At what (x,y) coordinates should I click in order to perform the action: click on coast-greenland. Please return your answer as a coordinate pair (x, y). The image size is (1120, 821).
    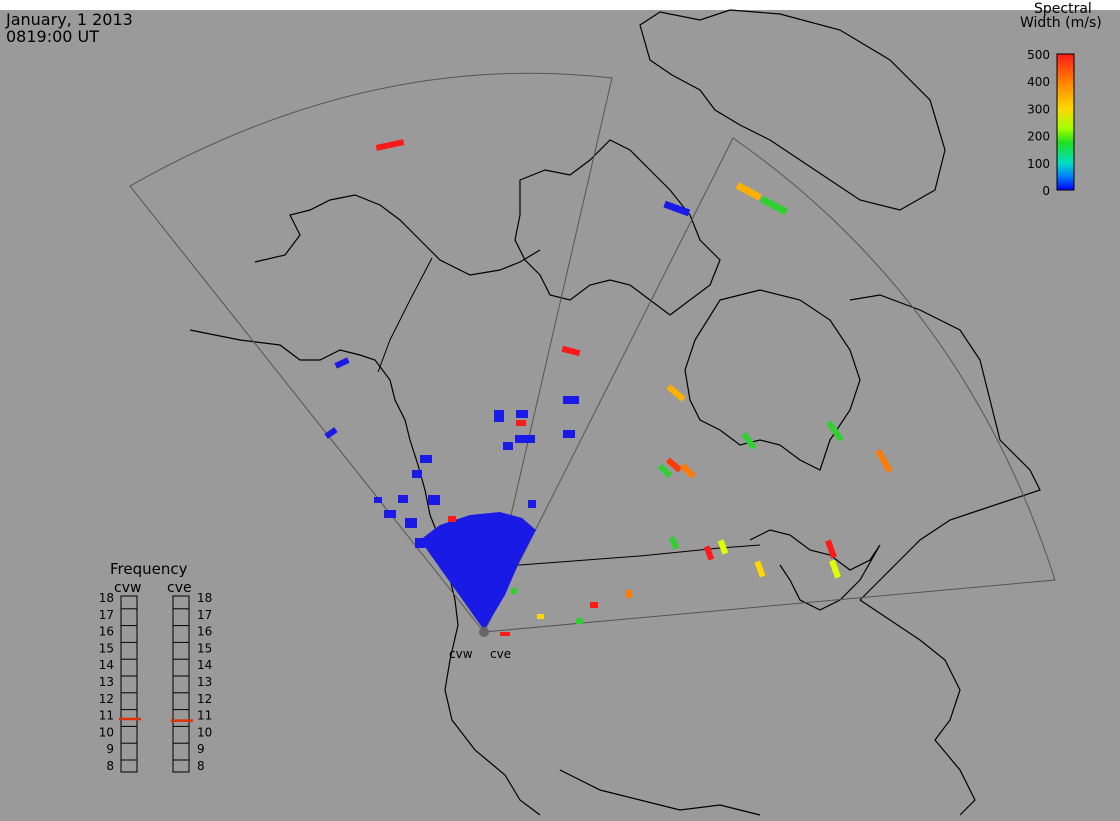
    Looking at the image, I should click on (792, 110).